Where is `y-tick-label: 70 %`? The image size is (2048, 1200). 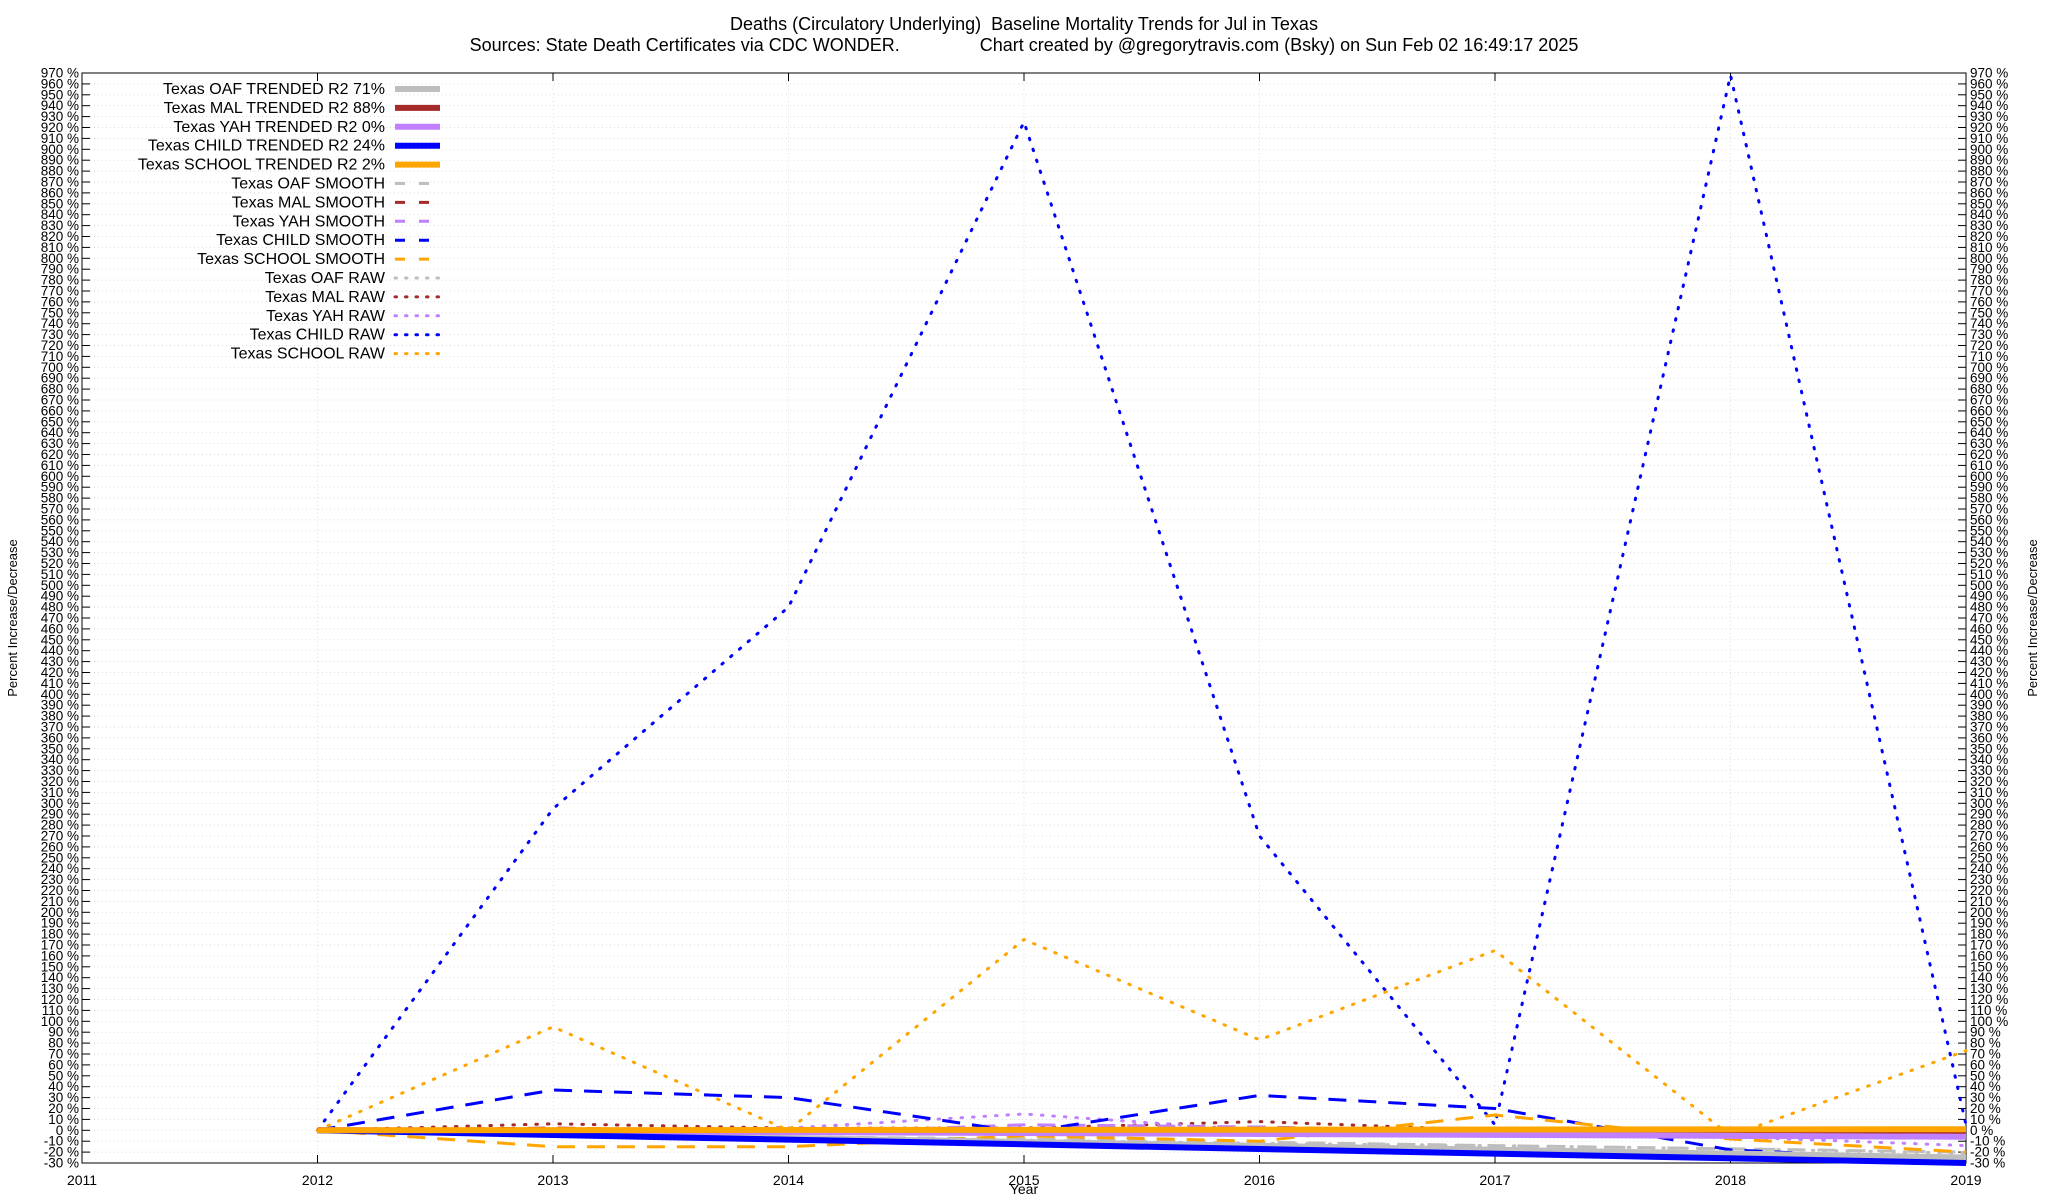 y-tick-label: 70 % is located at coordinates (63, 1054).